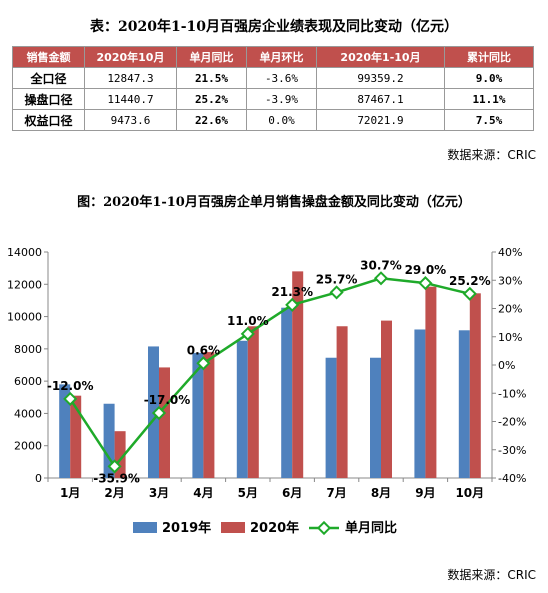 The width and height of the screenshot is (548, 593). What do you see at coordinates (489, 57) in the screenshot?
I see `table-header-cell: 累计同比` at bounding box center [489, 57].